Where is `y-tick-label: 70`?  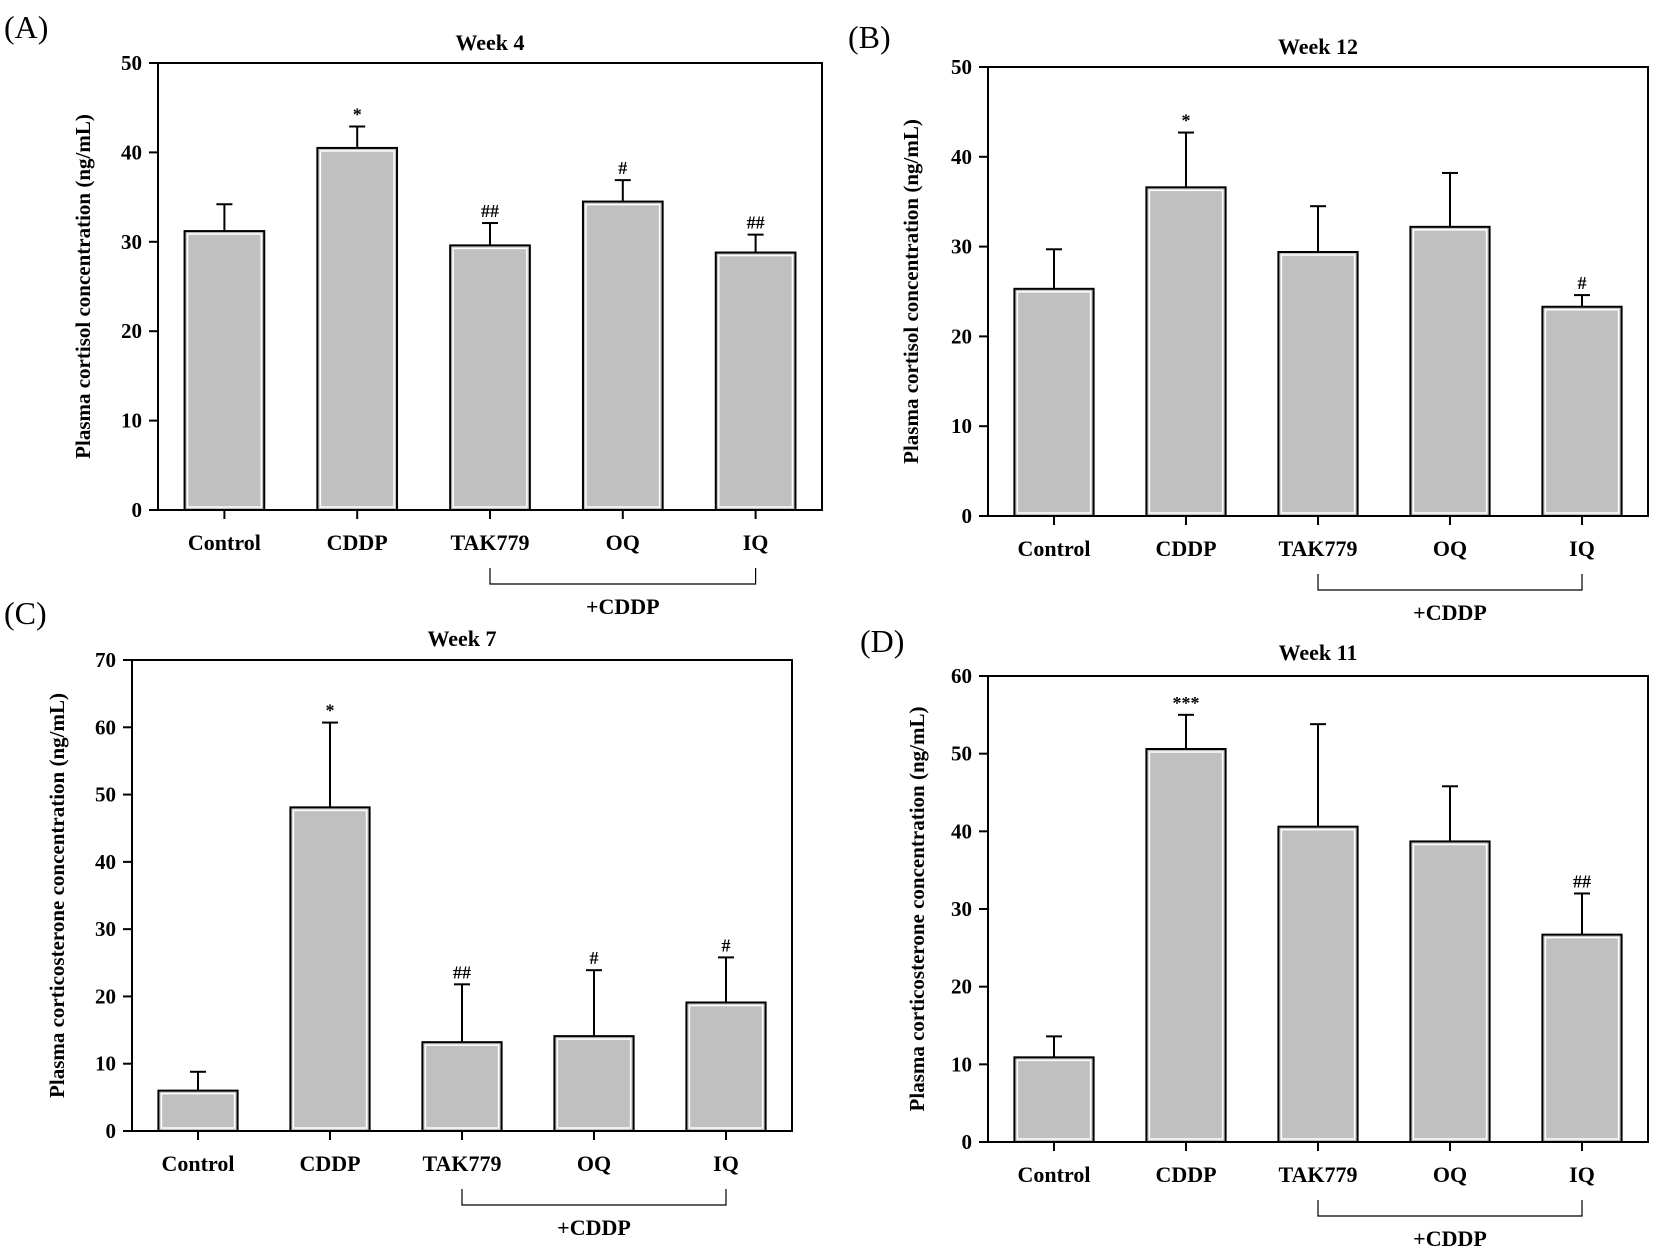 y-tick-label: 70 is located at coordinates (105, 660).